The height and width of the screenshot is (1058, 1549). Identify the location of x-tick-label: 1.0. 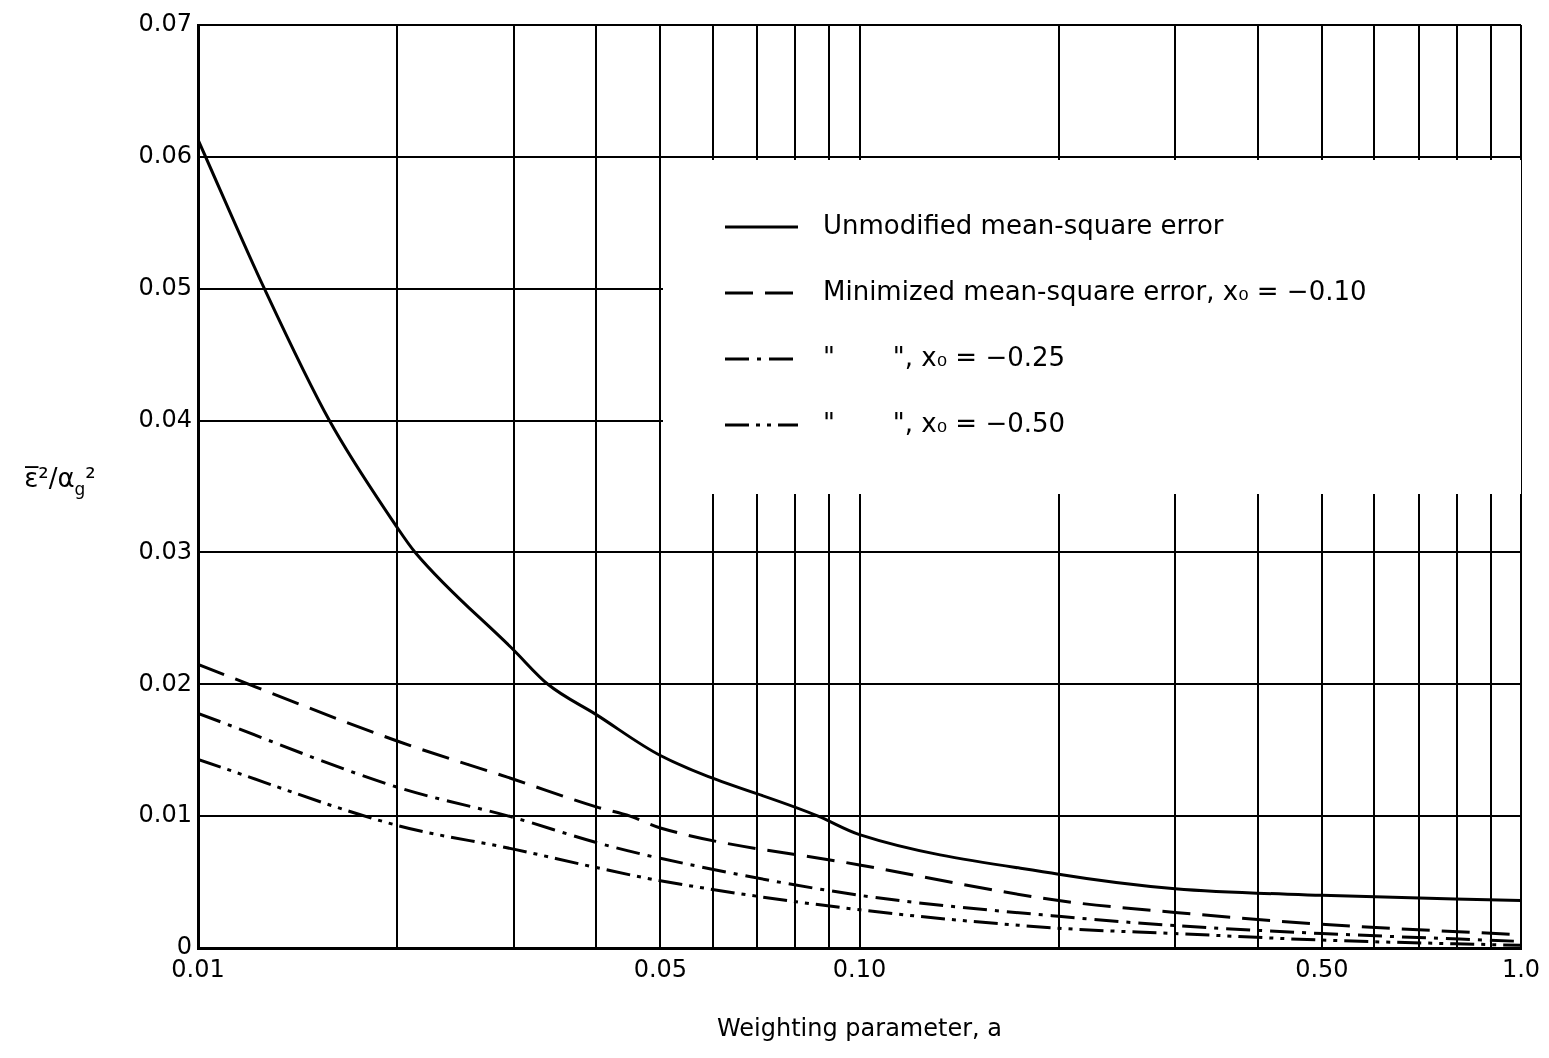
(1521, 968).